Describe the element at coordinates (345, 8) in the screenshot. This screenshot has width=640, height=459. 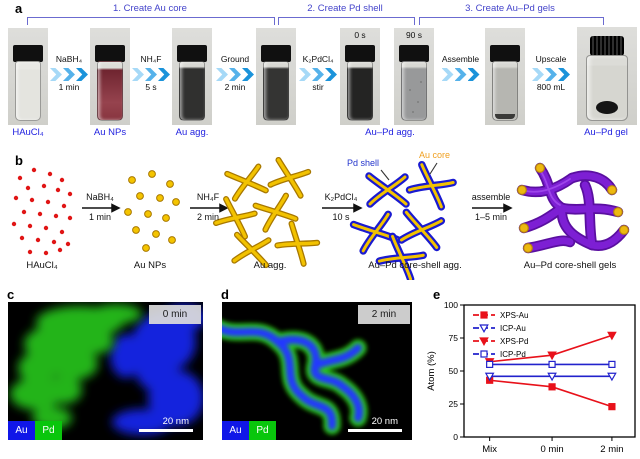
I see `step-2-label: 2. Create Pd shell` at that location.